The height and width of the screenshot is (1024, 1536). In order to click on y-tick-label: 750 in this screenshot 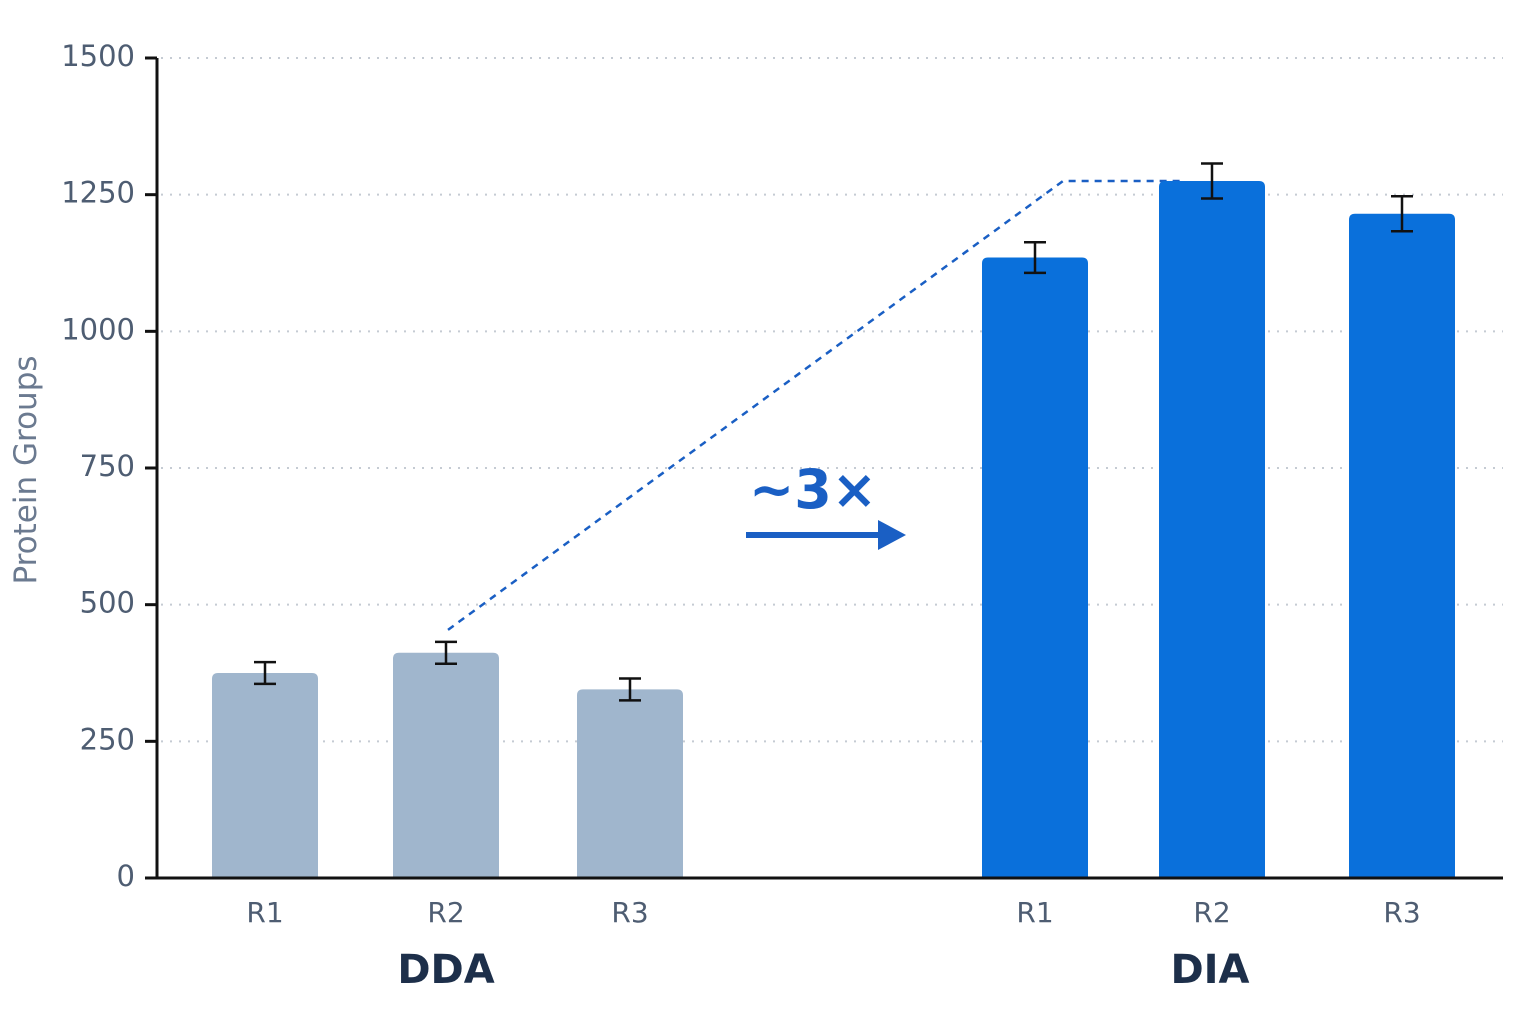, I will do `click(107, 466)`.